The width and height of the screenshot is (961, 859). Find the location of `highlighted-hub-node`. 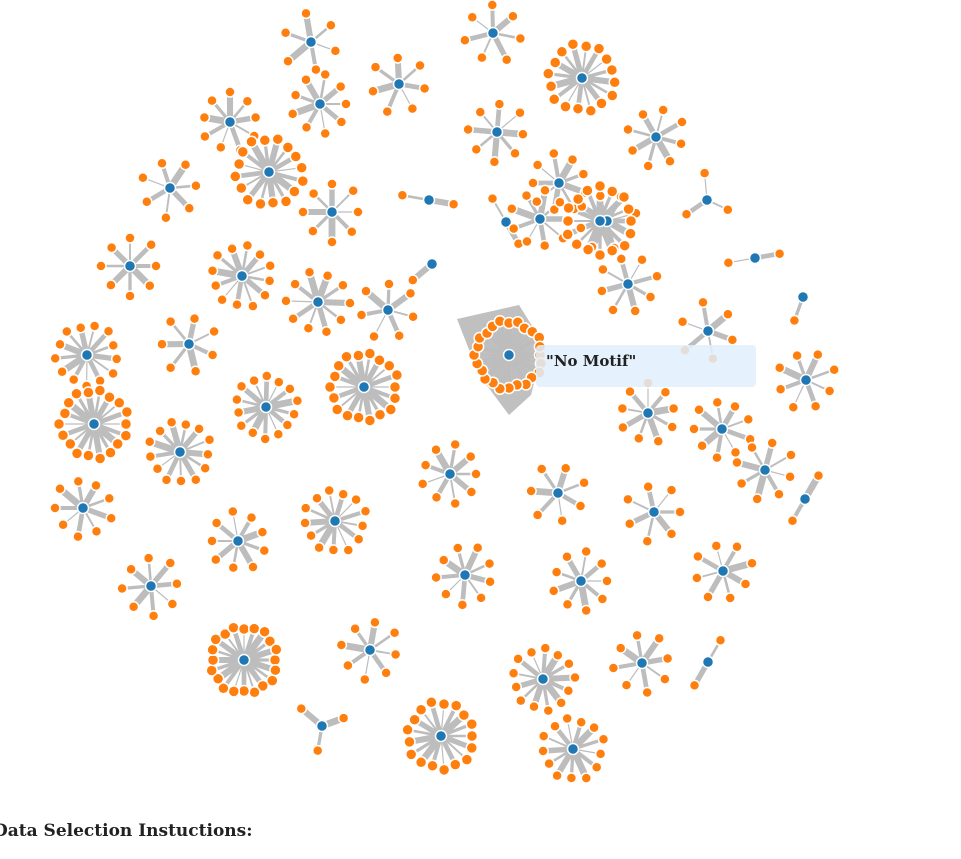

highlighted-hub-node is located at coordinates (509, 355).